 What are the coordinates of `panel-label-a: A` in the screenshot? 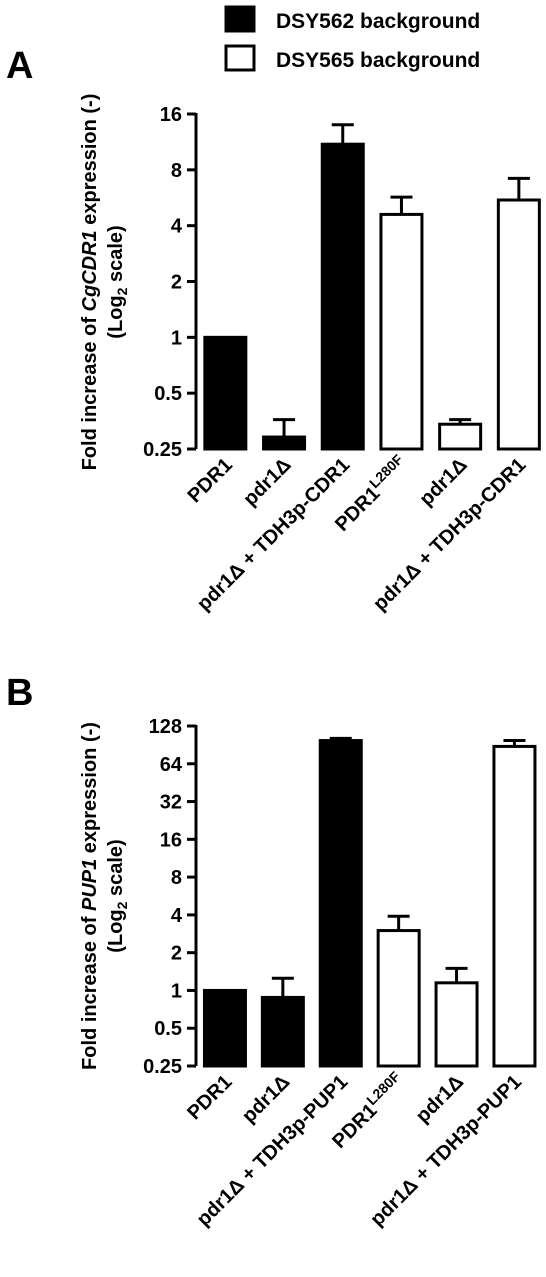 It's located at (19, 66).